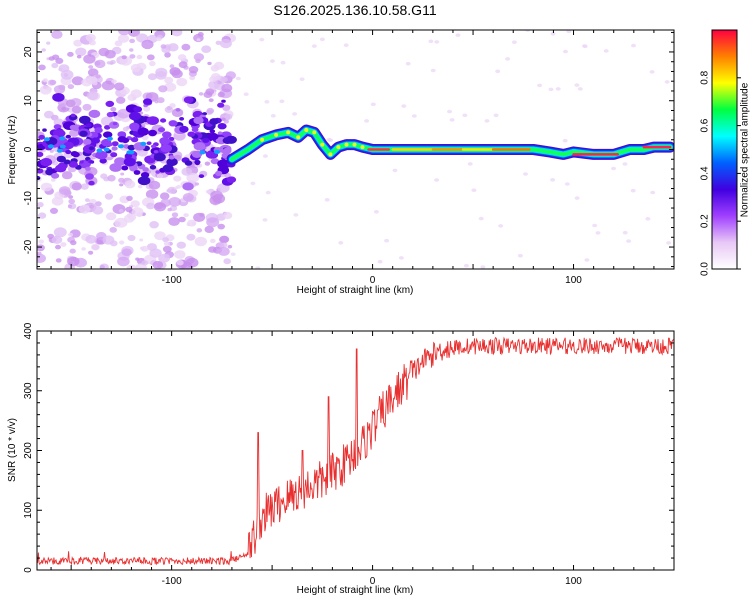 The width and height of the screenshot is (750, 600). I want to click on colorbar-tick-label: 0.2, so click(705, 221).